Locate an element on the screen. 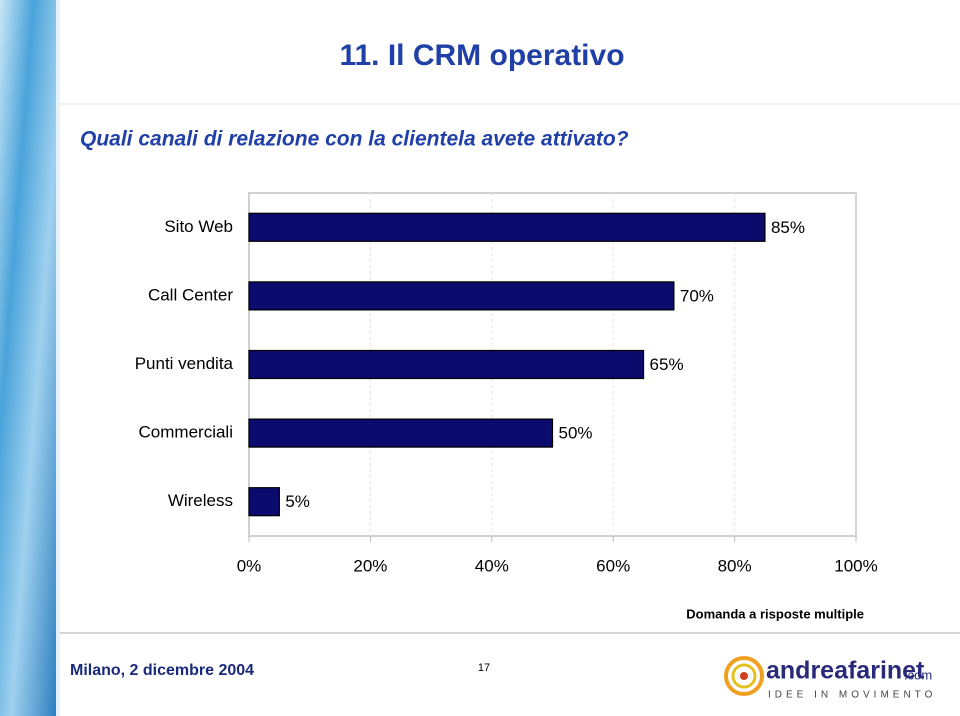 This screenshot has width=960, height=716. footer-text: Milano, 2 dicembre 2004 is located at coordinates (162, 670).